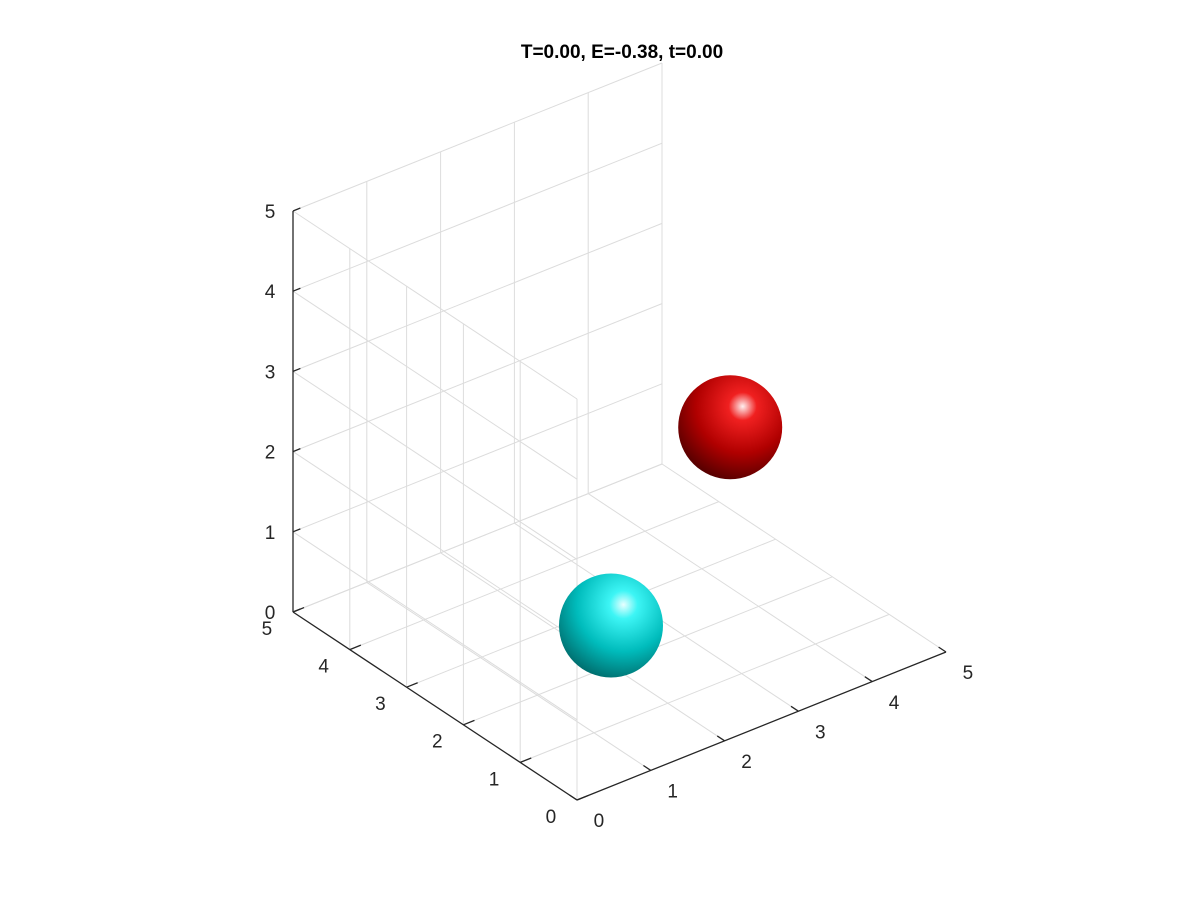 Image resolution: width=1200 pixels, height=900 pixels. I want to click on z-tick-label: 4, so click(270, 292).